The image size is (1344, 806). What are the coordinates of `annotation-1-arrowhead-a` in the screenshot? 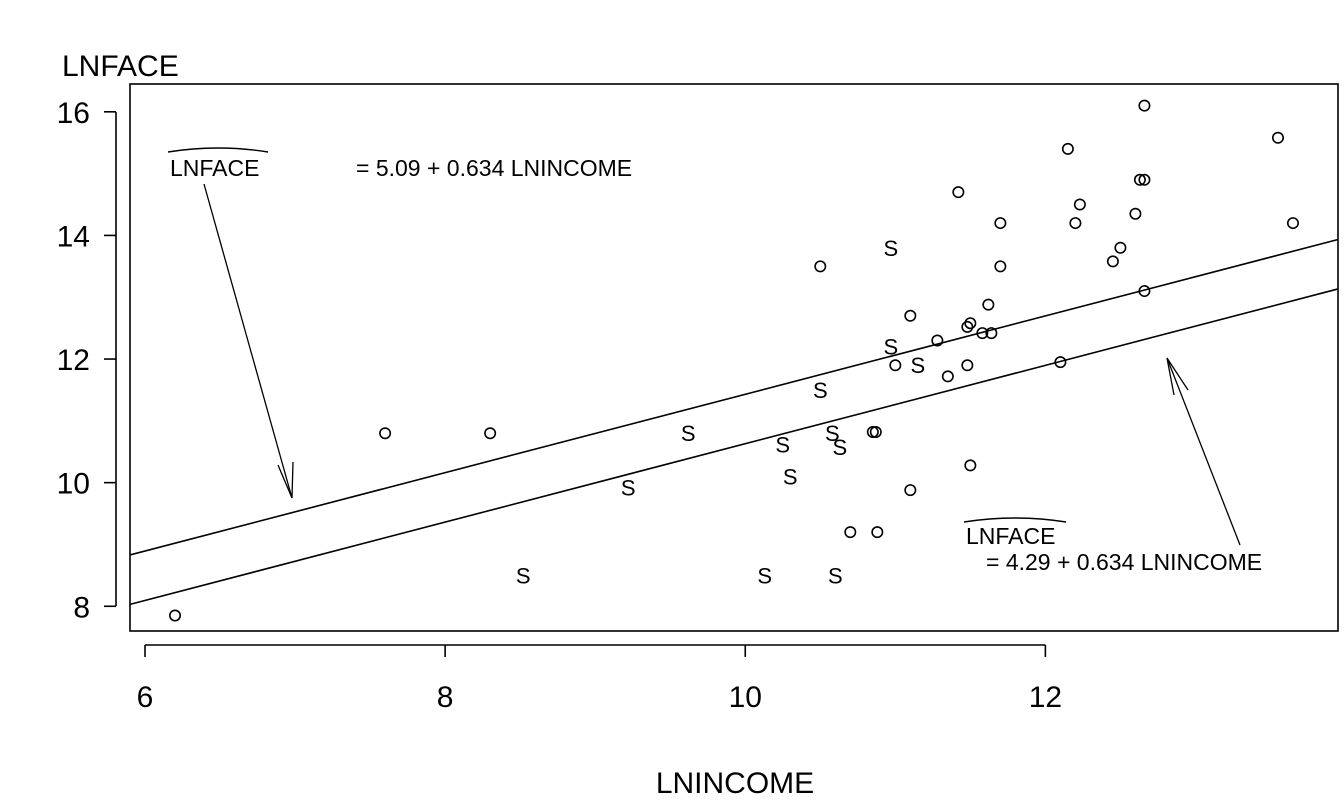 It's located at (285, 481).